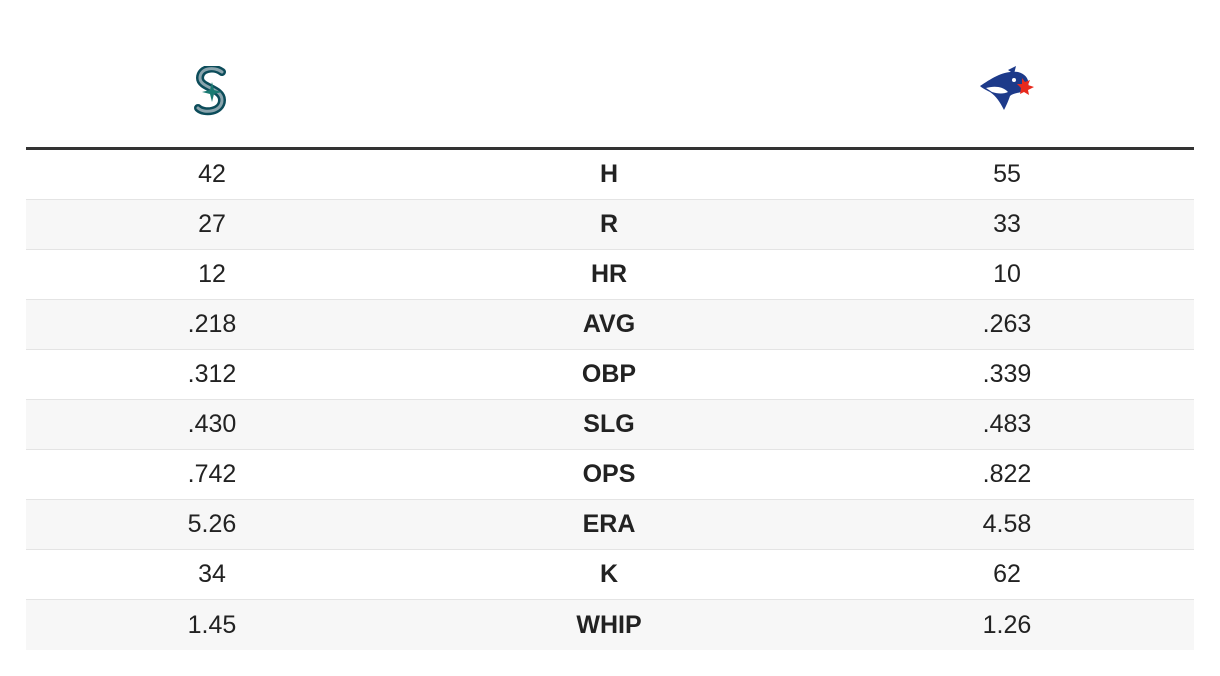 The image size is (1220, 676). I want to click on stat-value: 34, so click(212, 574).